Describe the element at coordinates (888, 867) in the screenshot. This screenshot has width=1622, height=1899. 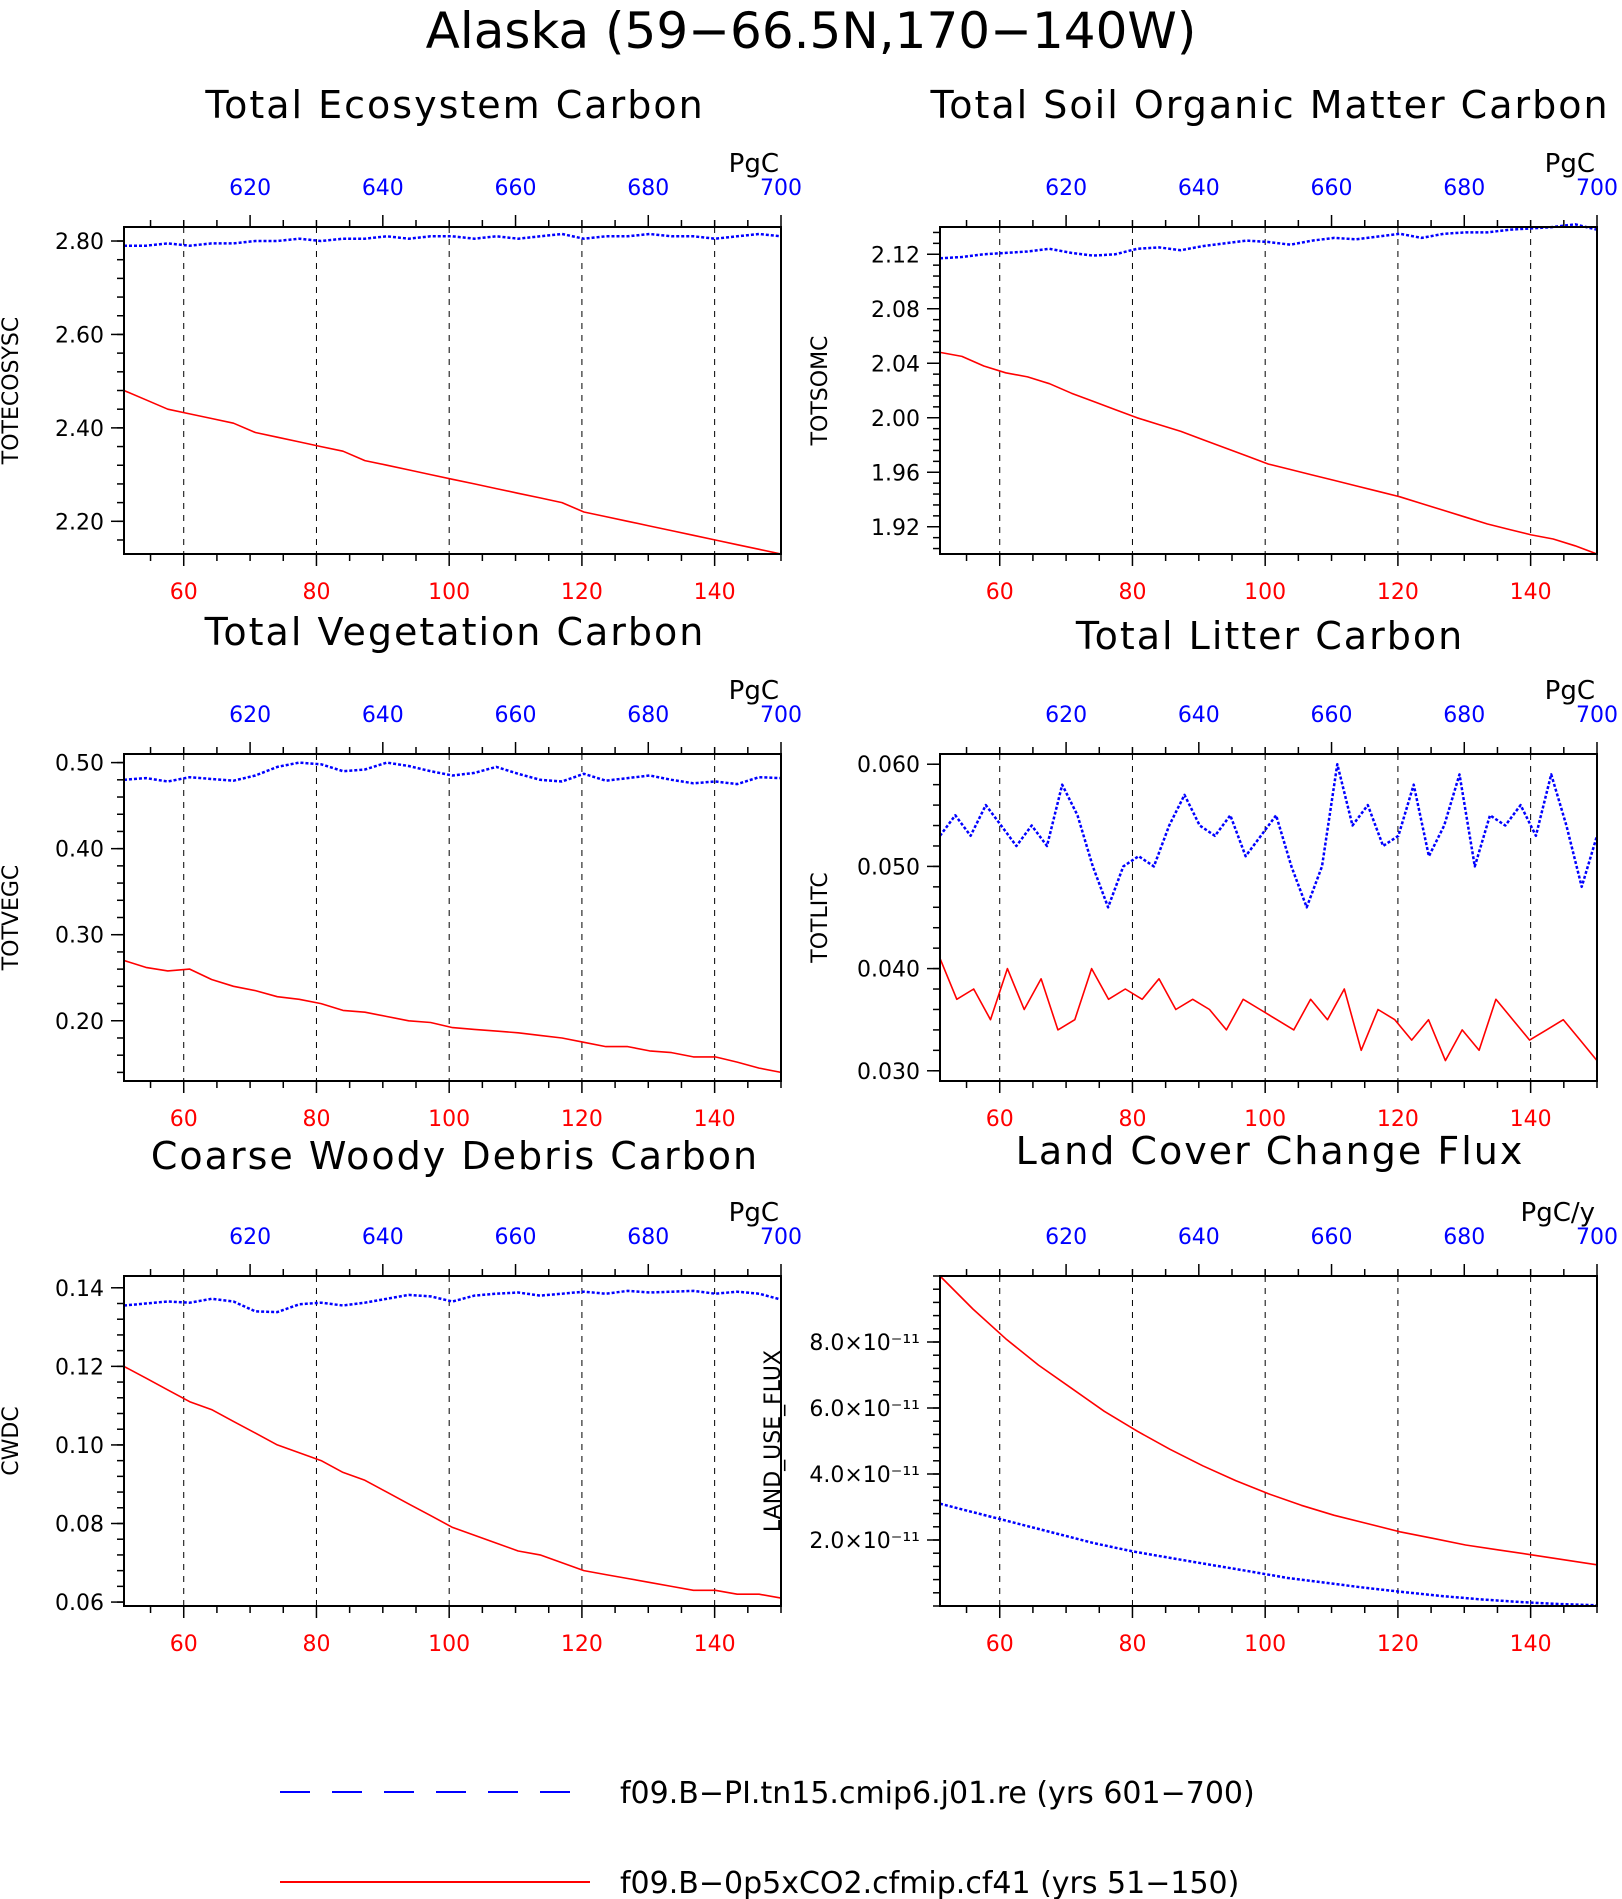
I see `y-tick-label: 0.050` at that location.